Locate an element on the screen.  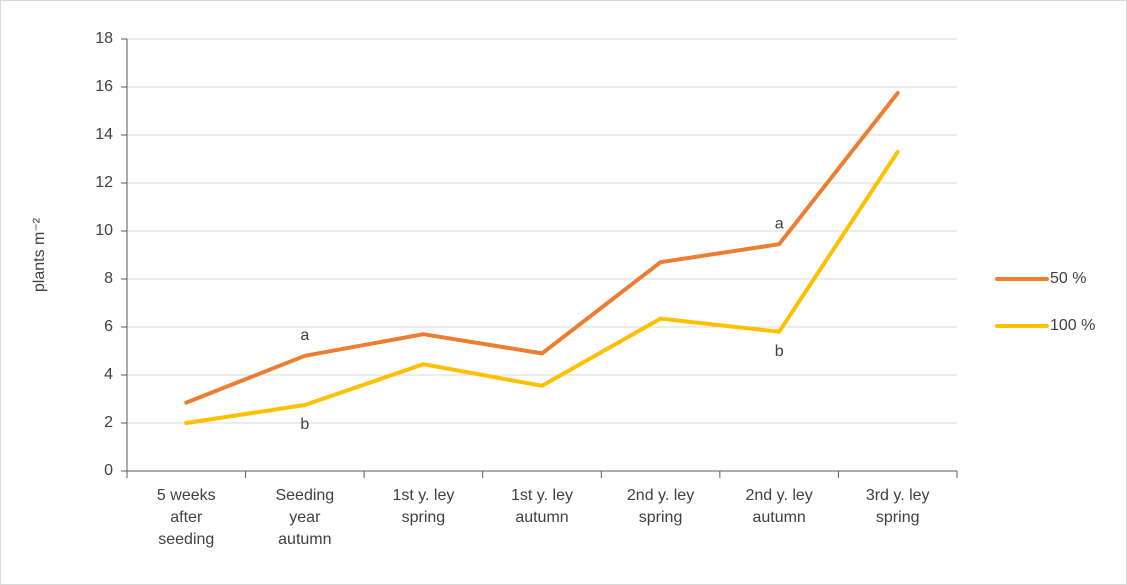
x-tick-label: 1st y. ley autumn is located at coordinates (542, 506).